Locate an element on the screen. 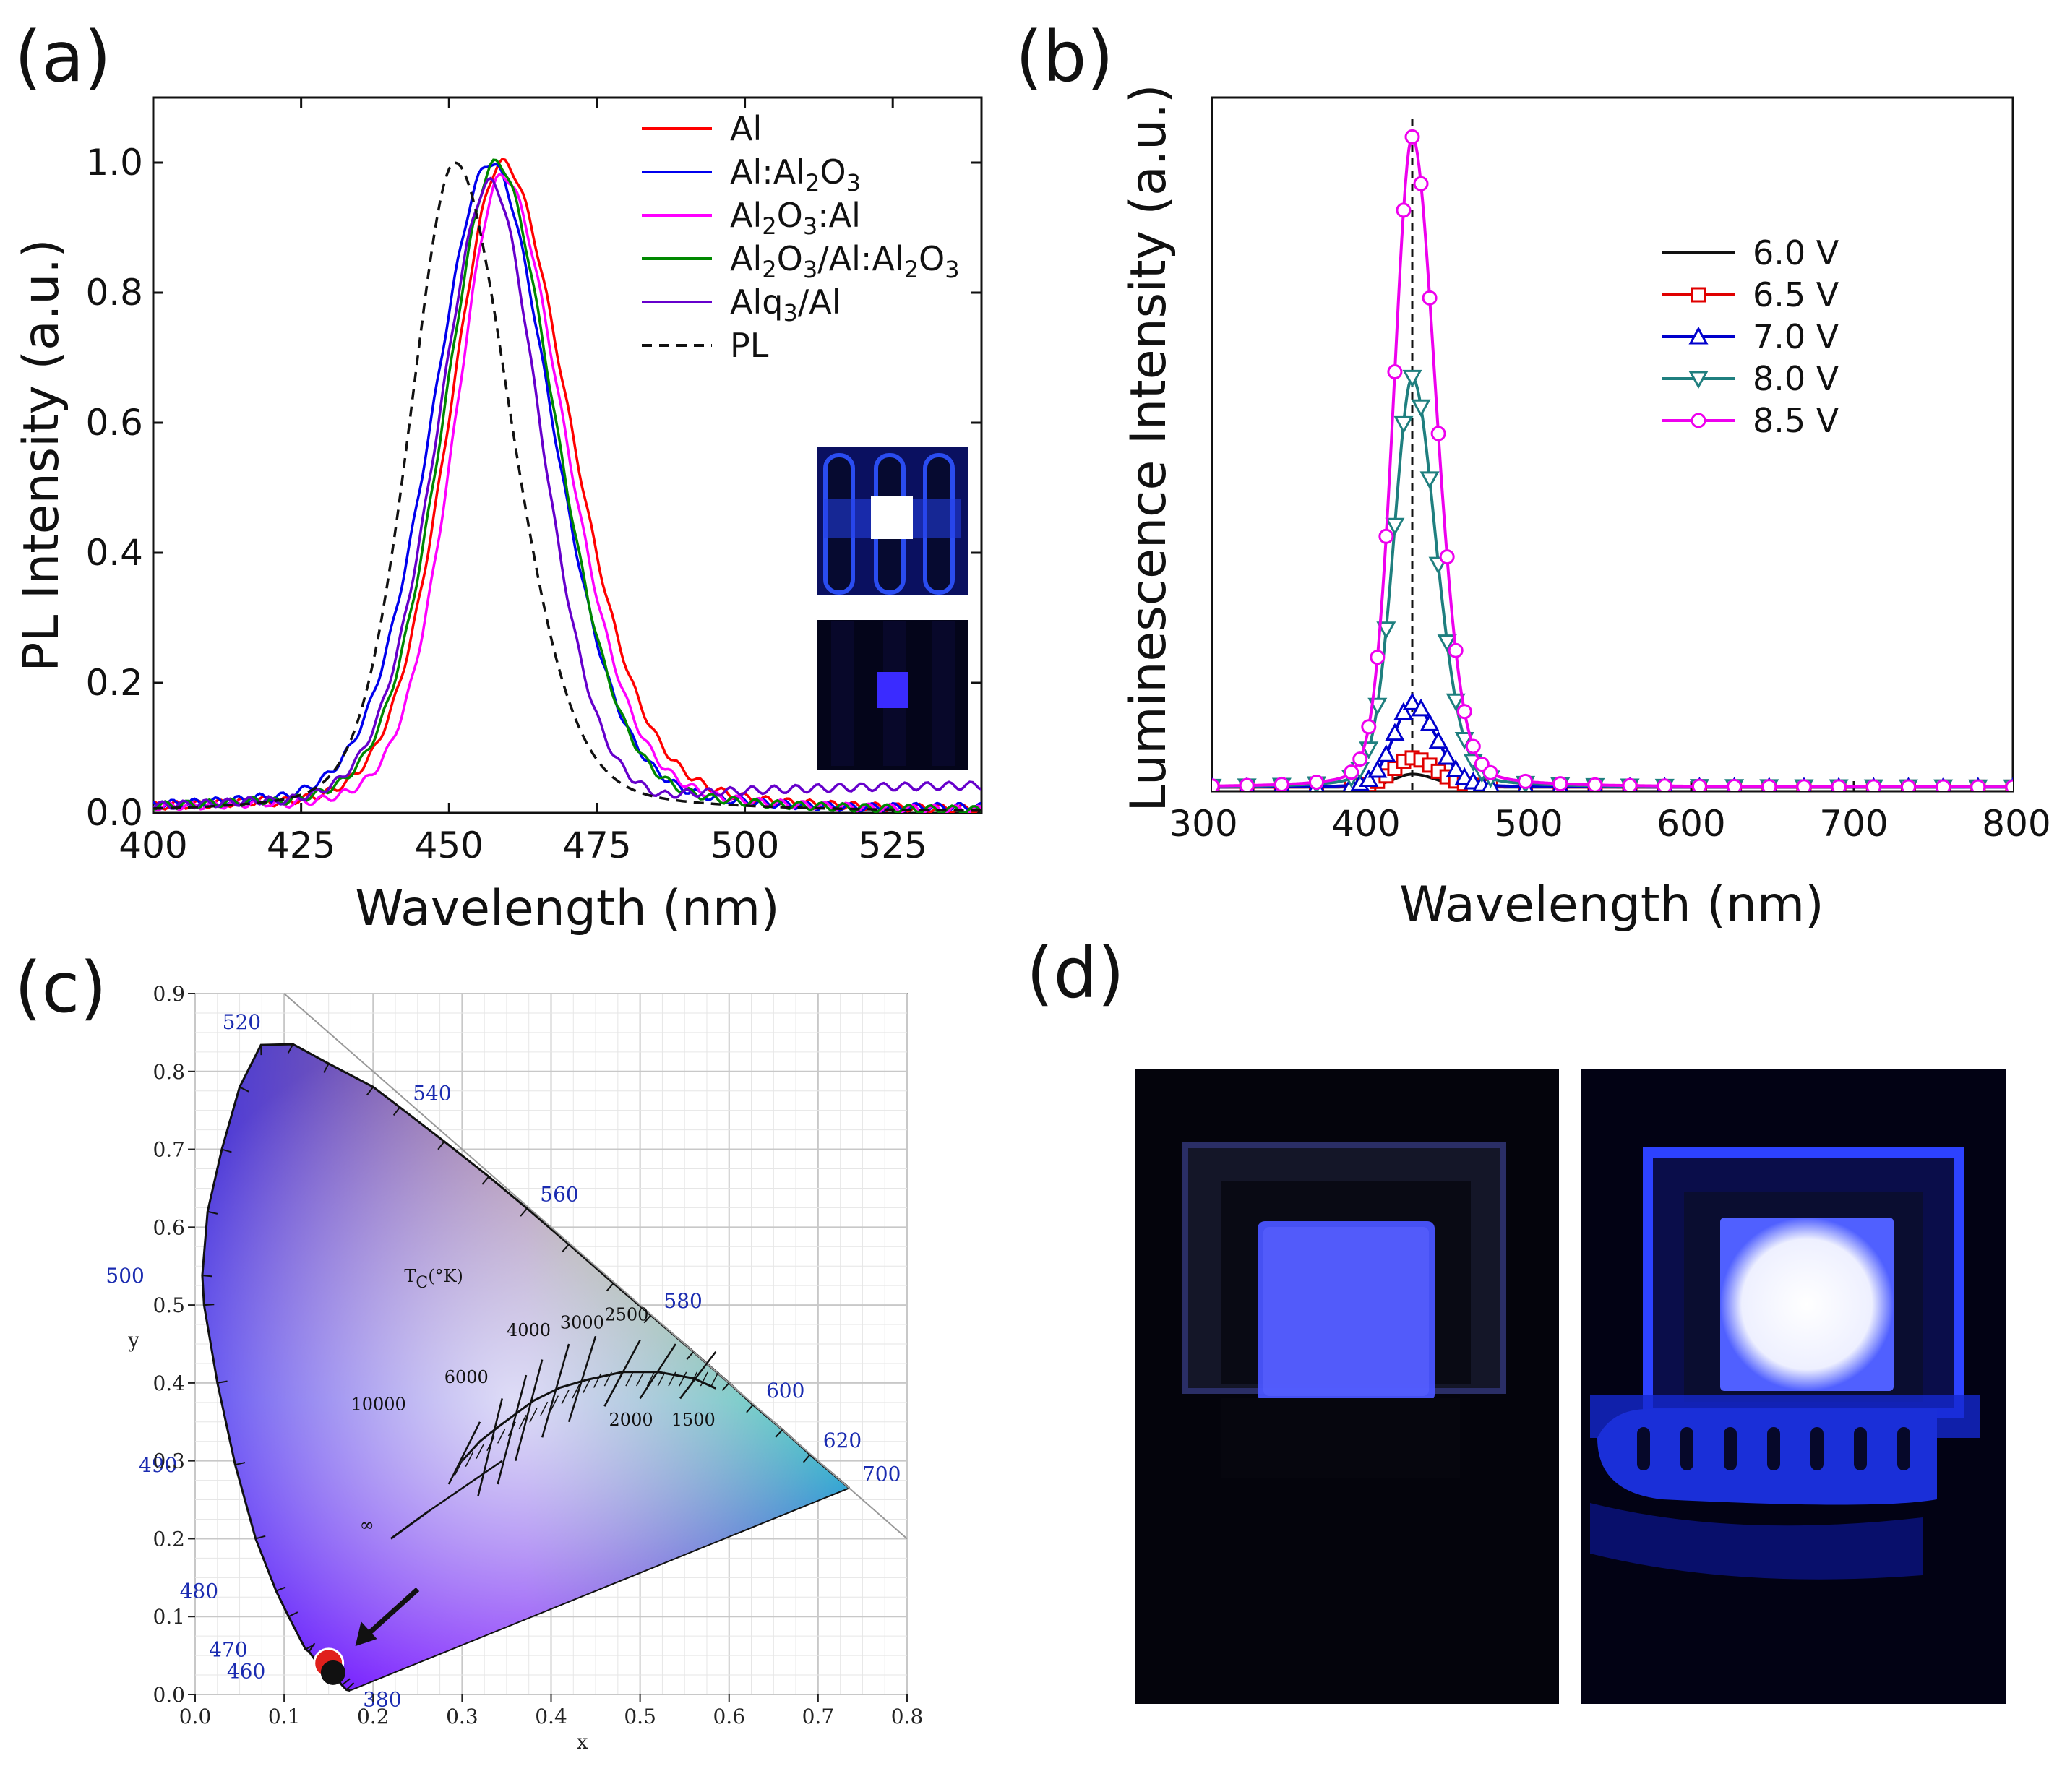 This screenshot has height=1792, width=2049. cie-ytick-label: 0.6 is located at coordinates (169, 1227).